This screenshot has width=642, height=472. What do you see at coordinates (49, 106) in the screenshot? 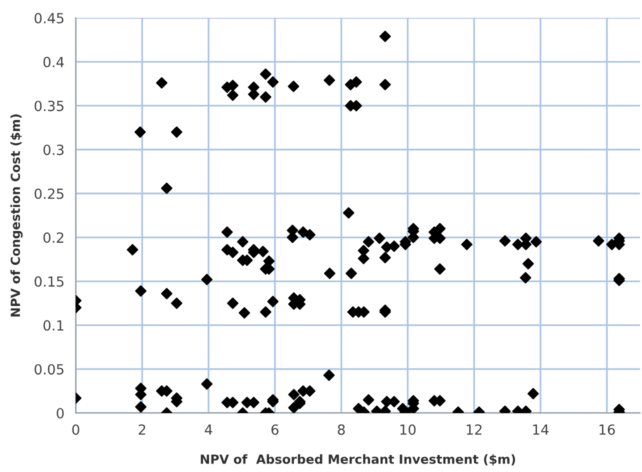
I see `y-tick-label: 0.35` at bounding box center [49, 106].